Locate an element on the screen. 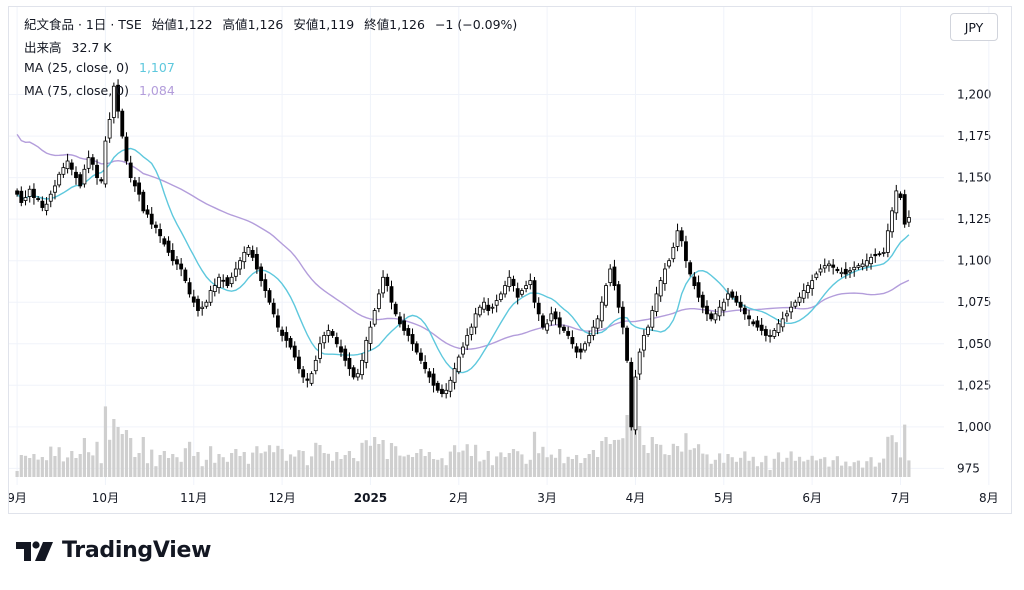 The image size is (1024, 590). ma25-value: 1,107 is located at coordinates (157, 67).